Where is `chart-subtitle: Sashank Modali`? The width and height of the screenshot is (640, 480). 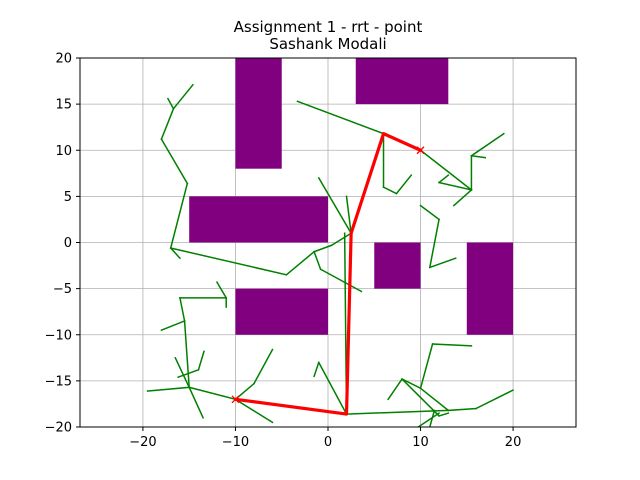
chart-subtitle: Sashank Modali is located at coordinates (327, 44).